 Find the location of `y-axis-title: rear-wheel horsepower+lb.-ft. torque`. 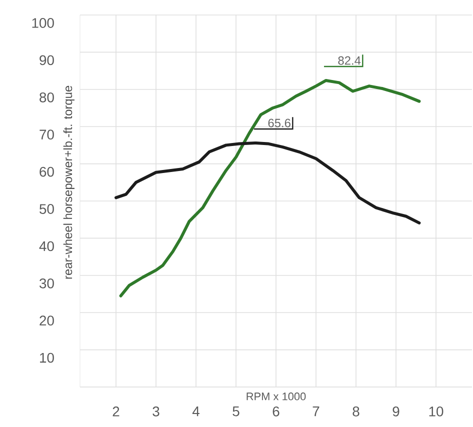

y-axis-title: rear-wheel horsepower+lb.-ft. torque is located at coordinates (68, 182).